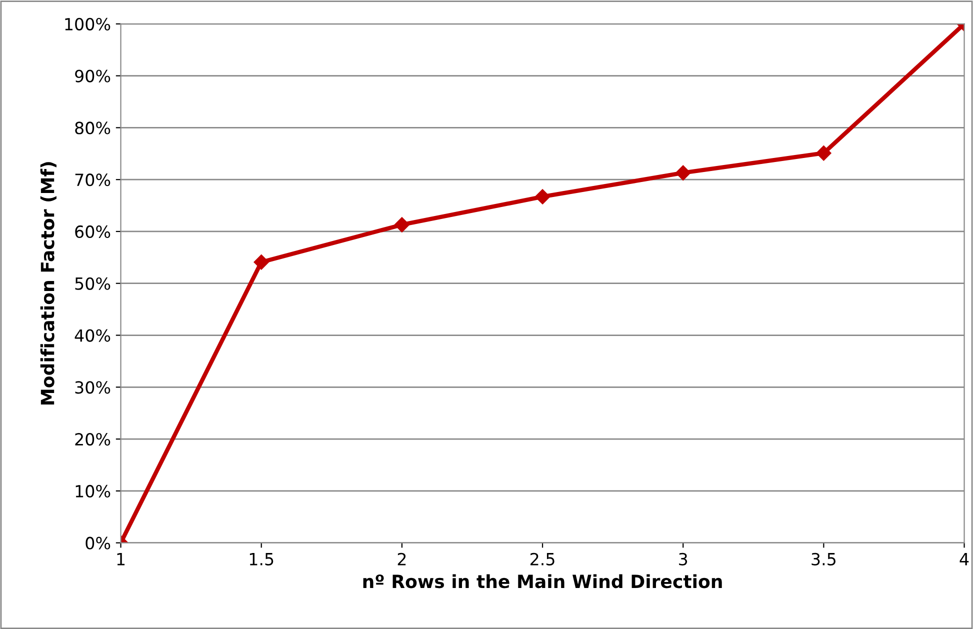  What do you see at coordinates (92, 283) in the screenshot?
I see `y-tick-label: 50%` at bounding box center [92, 283].